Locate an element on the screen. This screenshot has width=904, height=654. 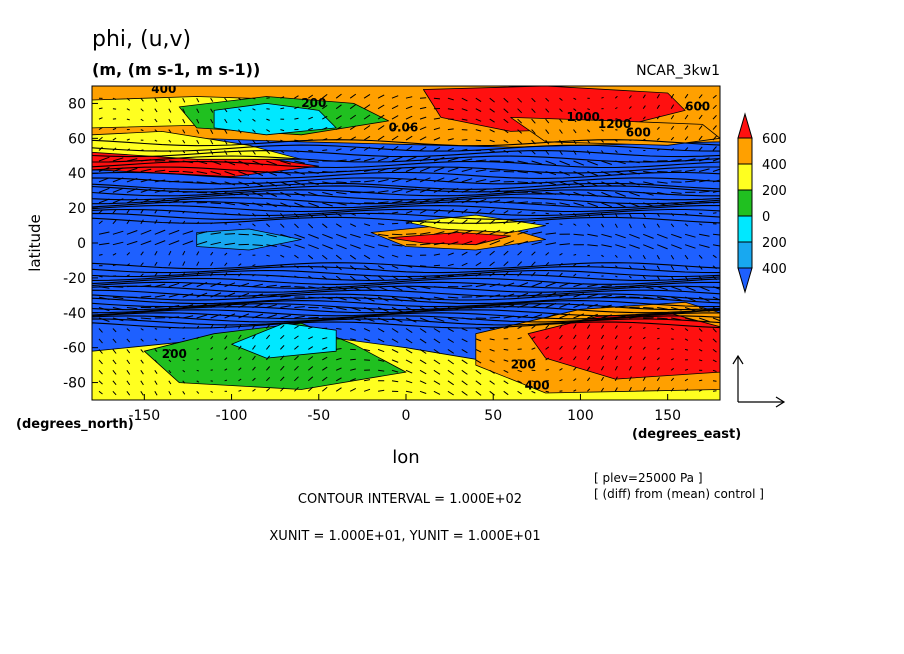
contour-label: 0.06 is located at coordinates (404, 127).